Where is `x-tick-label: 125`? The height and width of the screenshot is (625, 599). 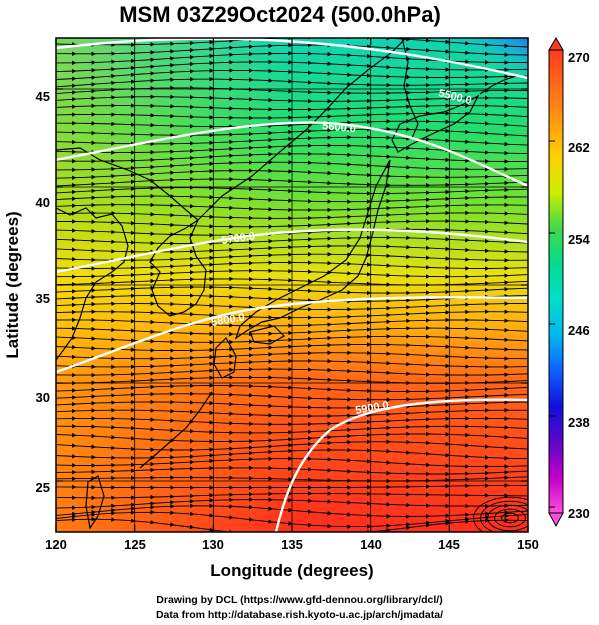 x-tick-label: 125 is located at coordinates (135, 544).